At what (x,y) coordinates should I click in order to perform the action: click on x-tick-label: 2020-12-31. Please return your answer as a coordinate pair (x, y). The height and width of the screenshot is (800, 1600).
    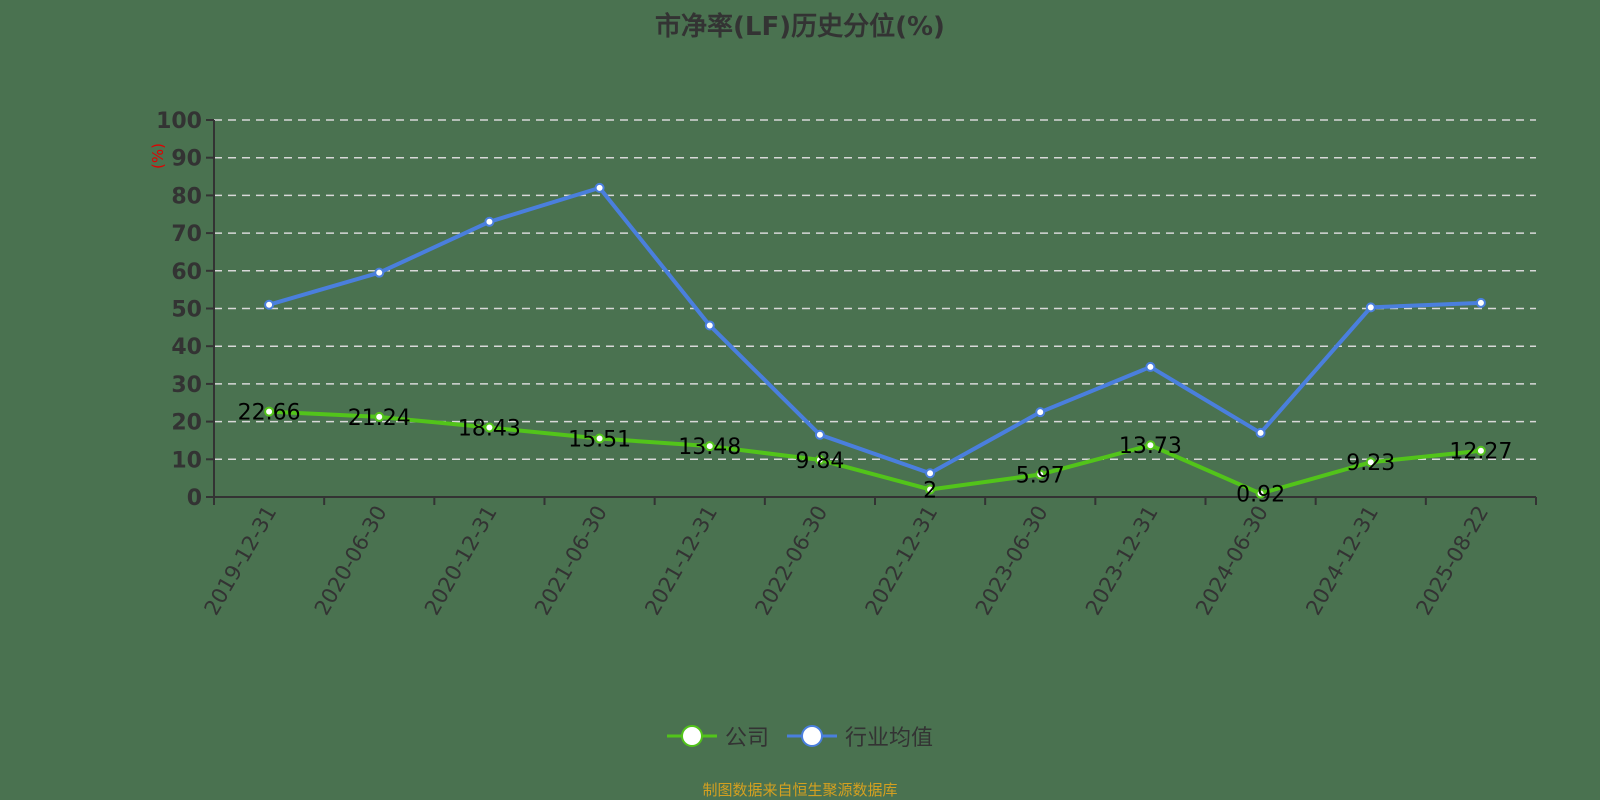
    Looking at the image, I should click on (461, 561).